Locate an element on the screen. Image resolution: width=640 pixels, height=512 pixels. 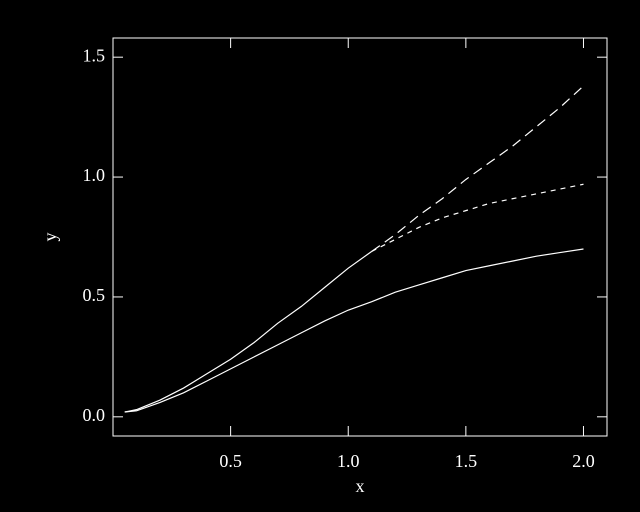
x-tick-label: 2.0 is located at coordinates (583, 461).